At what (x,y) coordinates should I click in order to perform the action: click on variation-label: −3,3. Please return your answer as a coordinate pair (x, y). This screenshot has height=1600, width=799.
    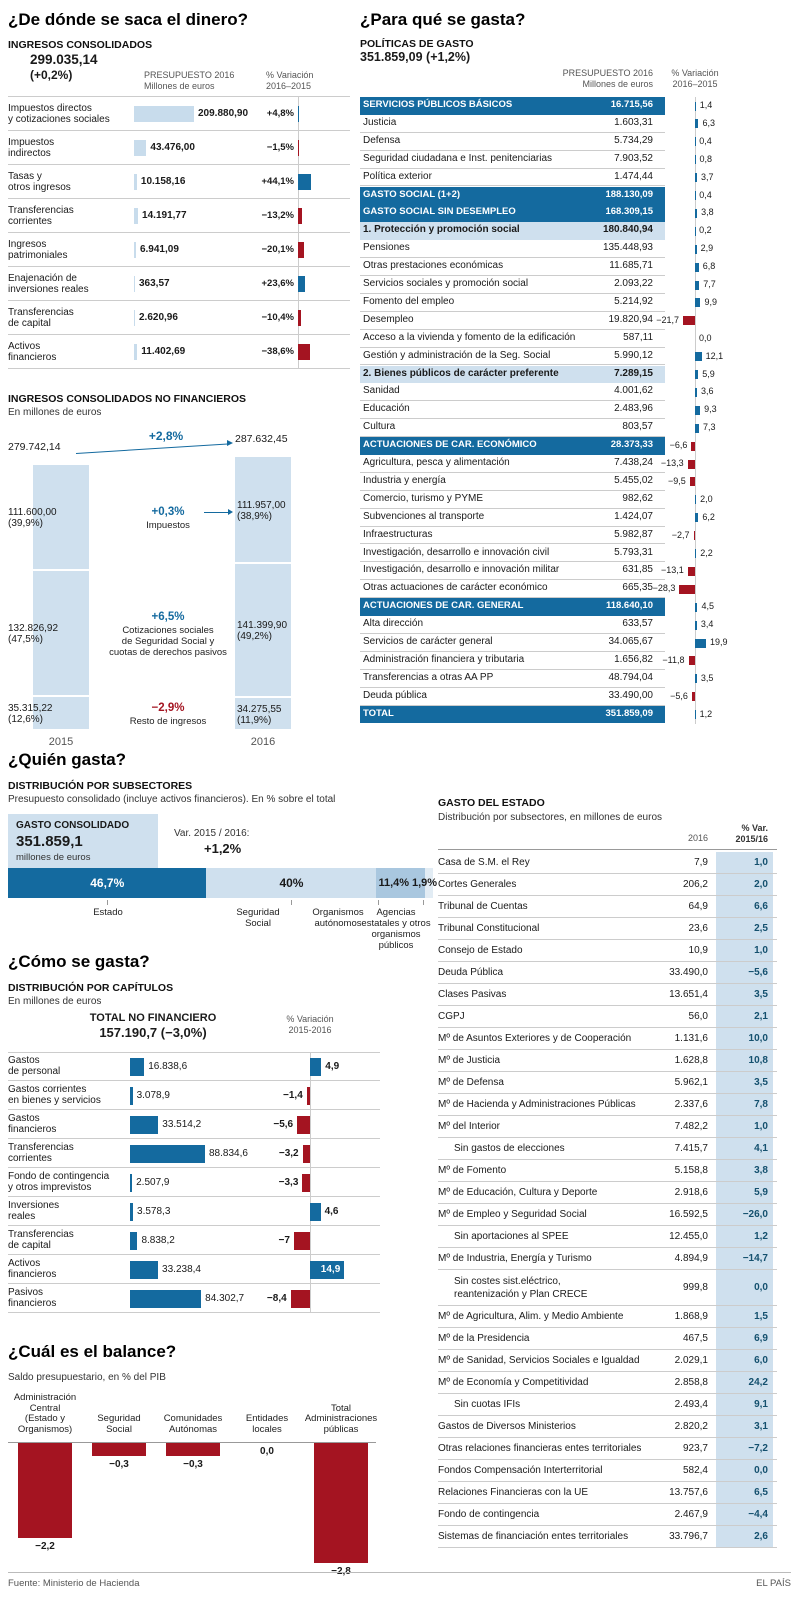
    Looking at the image, I should click on (288, 1182).